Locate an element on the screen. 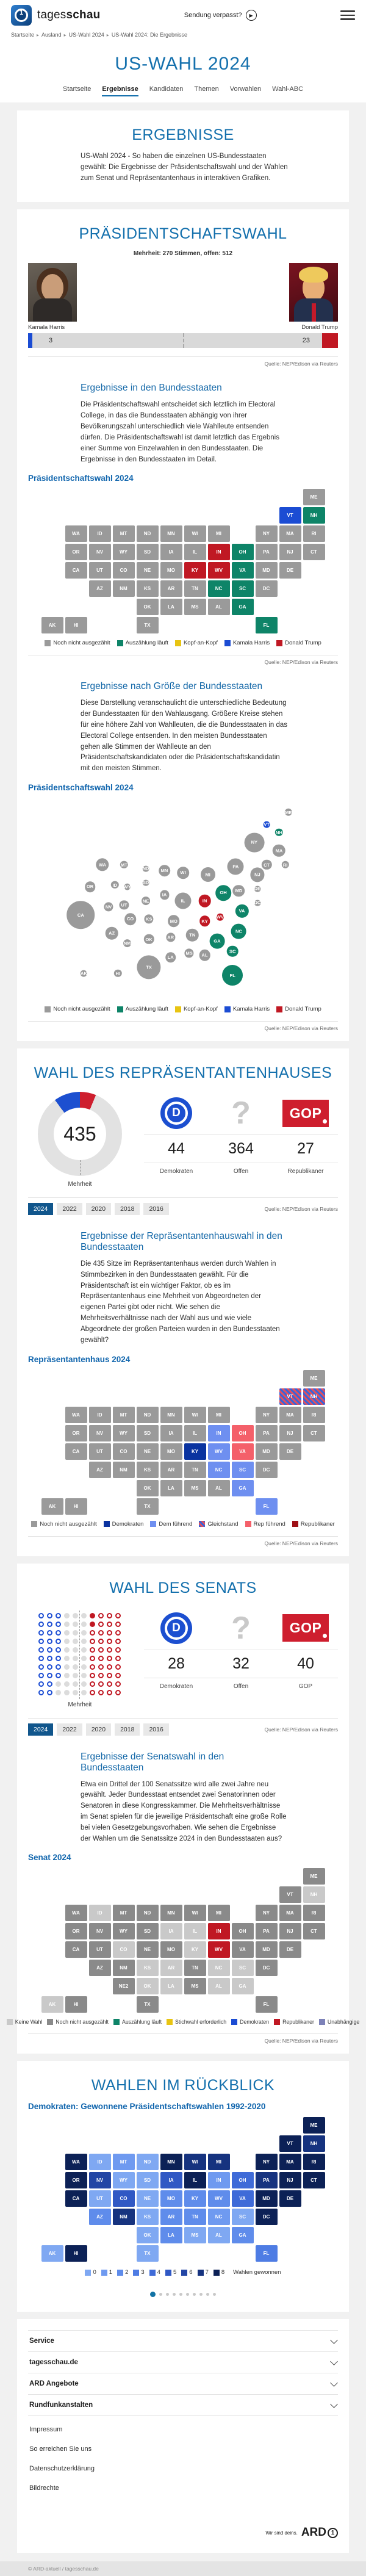 This screenshot has height=2576, width=366. state-bubble-MO: MO is located at coordinates (173, 921).